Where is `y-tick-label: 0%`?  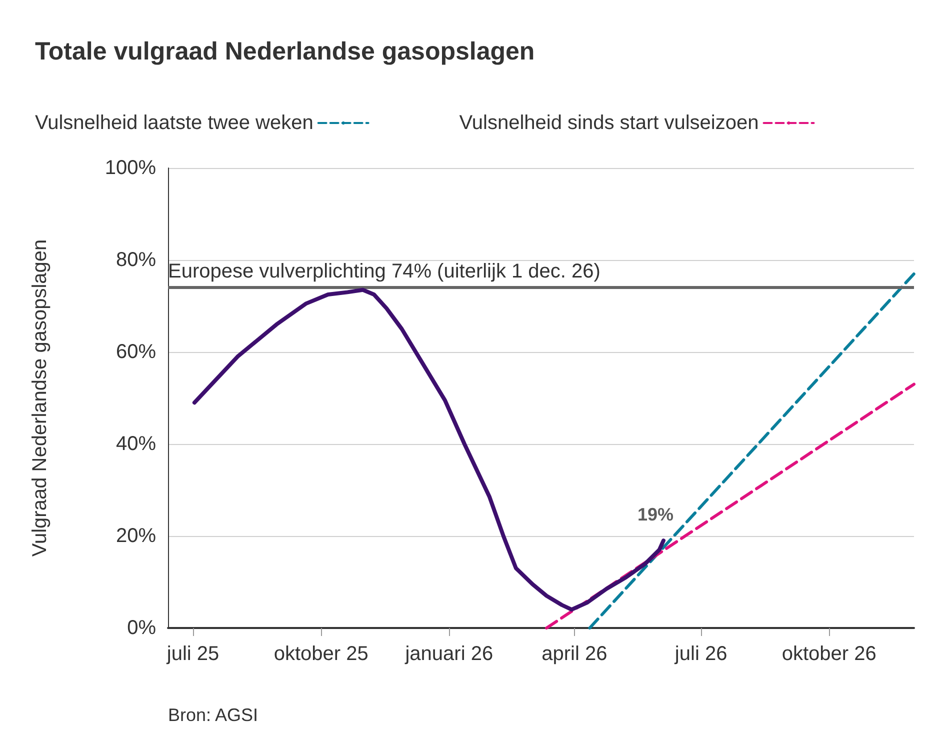
y-tick-label: 0% is located at coordinates (141, 628).